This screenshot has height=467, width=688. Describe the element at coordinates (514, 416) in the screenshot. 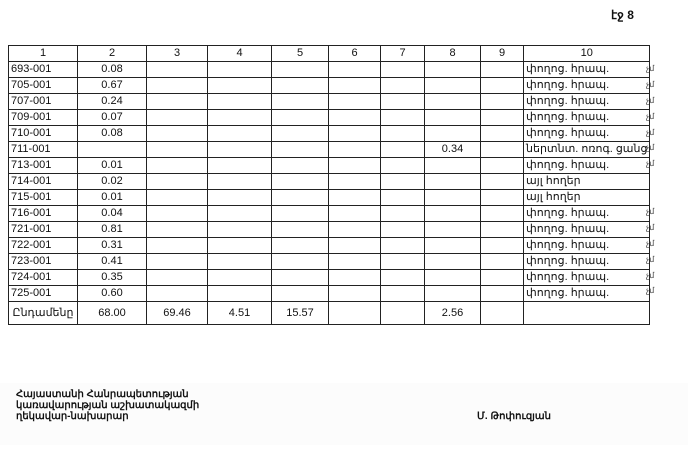

I see `signatory-name: Մ. Թոփուզյան` at that location.